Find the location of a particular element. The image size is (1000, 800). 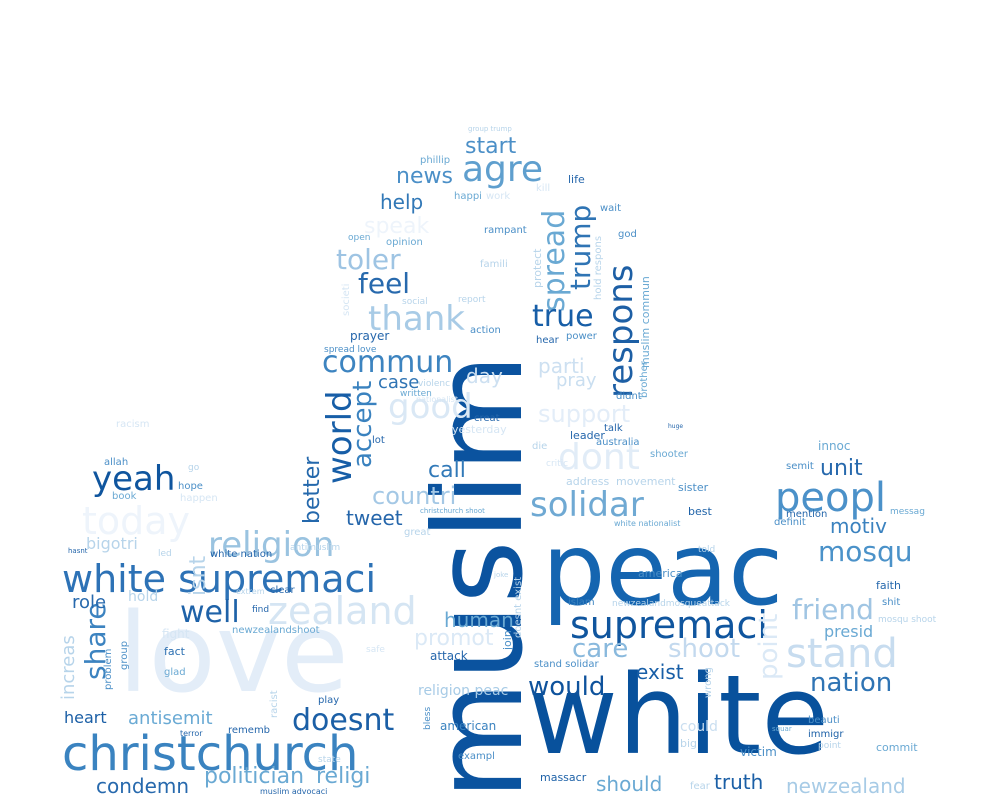

word-address: address is located at coordinates (588, 481).